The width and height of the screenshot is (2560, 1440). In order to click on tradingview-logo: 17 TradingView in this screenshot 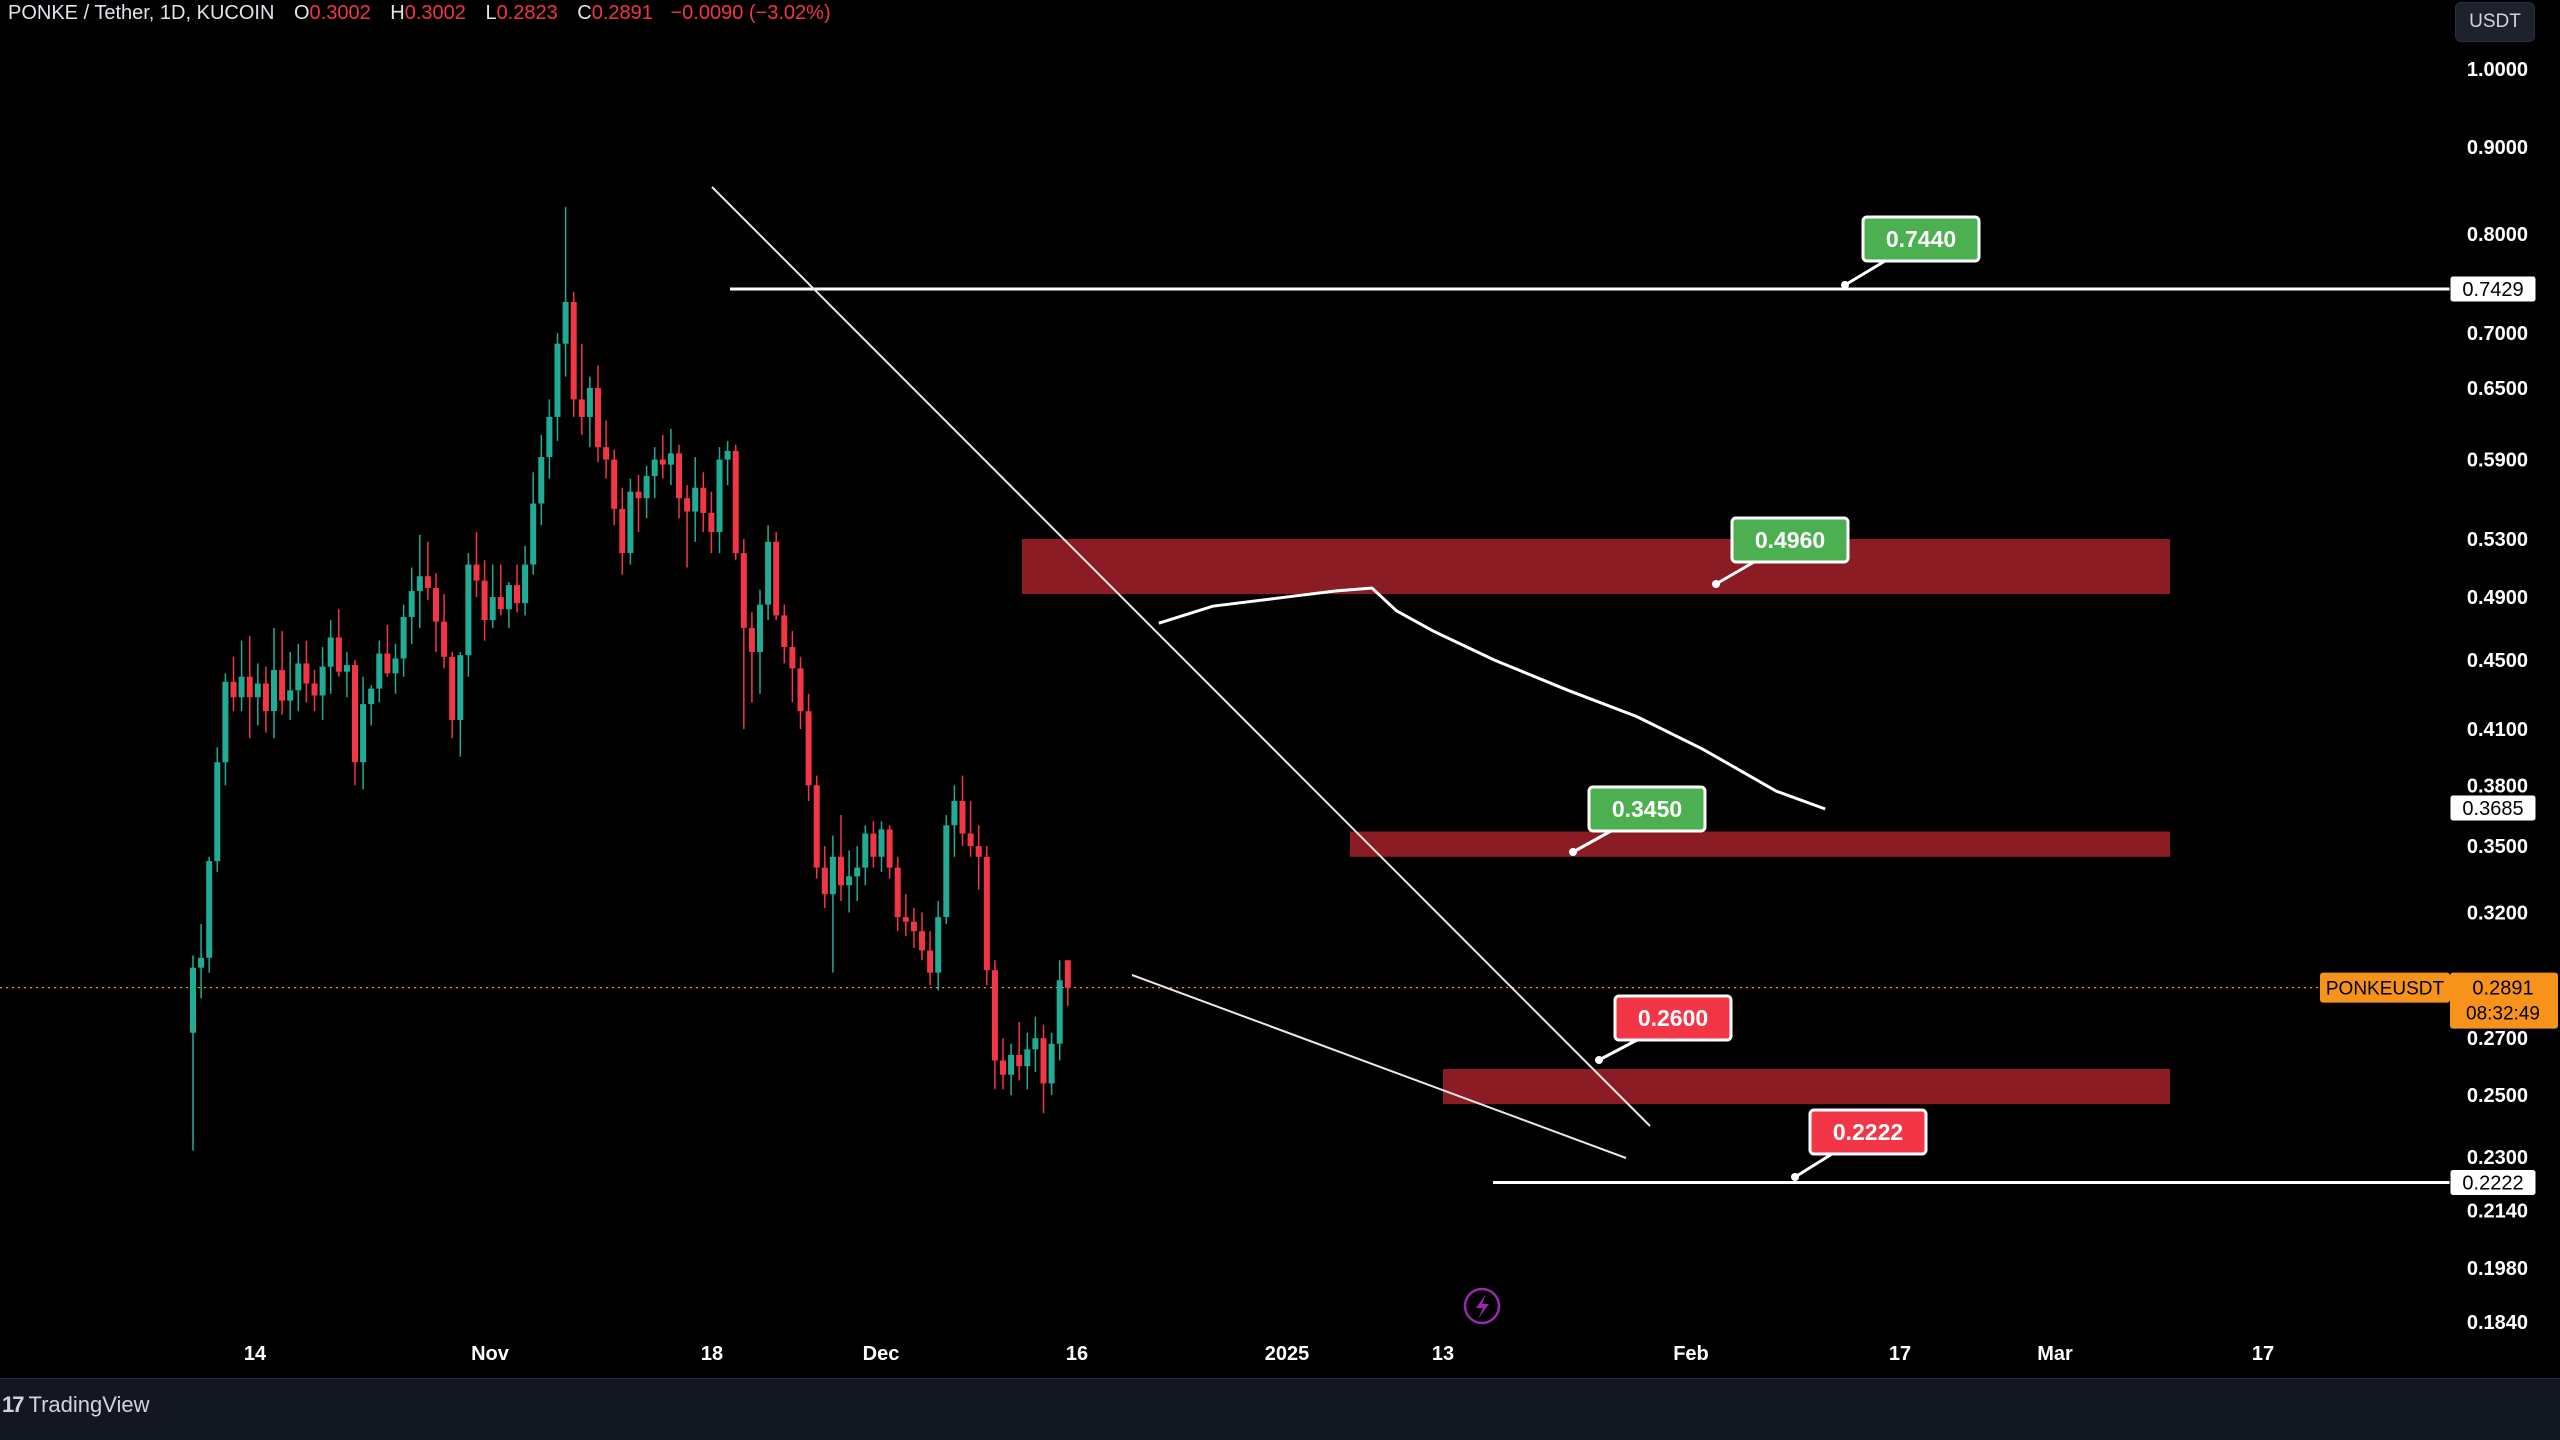, I will do `click(76, 1405)`.